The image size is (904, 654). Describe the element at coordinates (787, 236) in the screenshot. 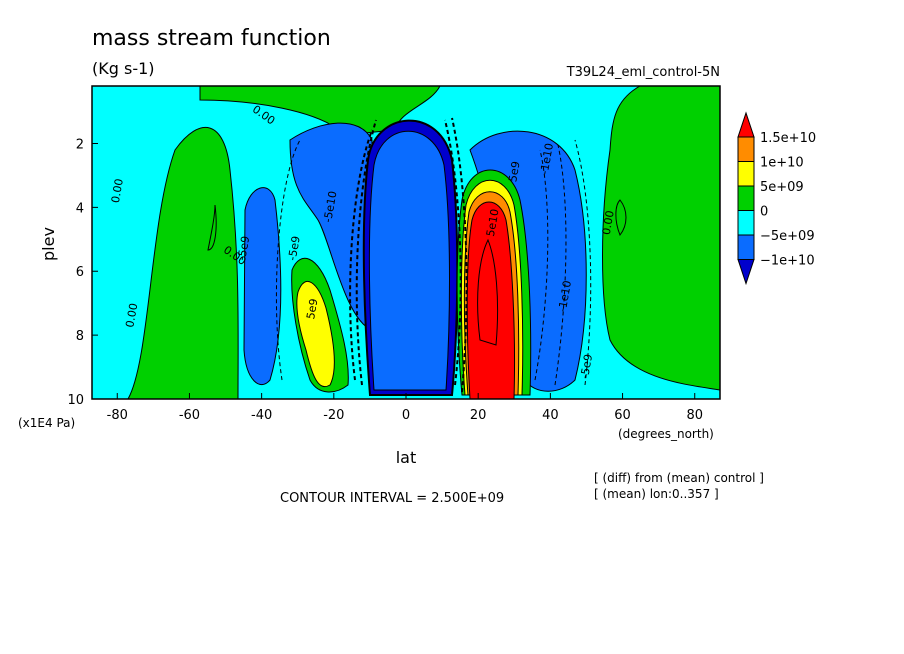

I see `legend-label: −5e+09` at that location.